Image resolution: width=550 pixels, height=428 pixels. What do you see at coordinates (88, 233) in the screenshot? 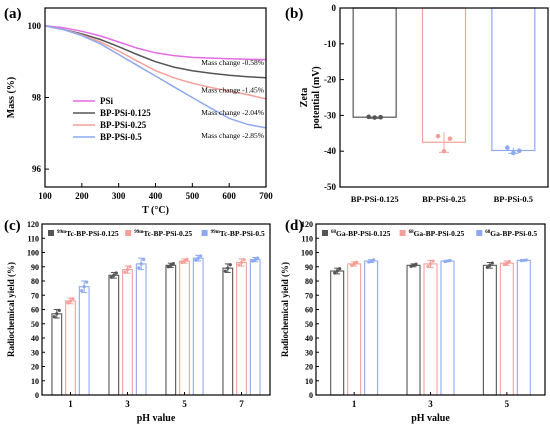
I see `legend-label: 99mTc-BP-PSi-0.125` at bounding box center [88, 233].